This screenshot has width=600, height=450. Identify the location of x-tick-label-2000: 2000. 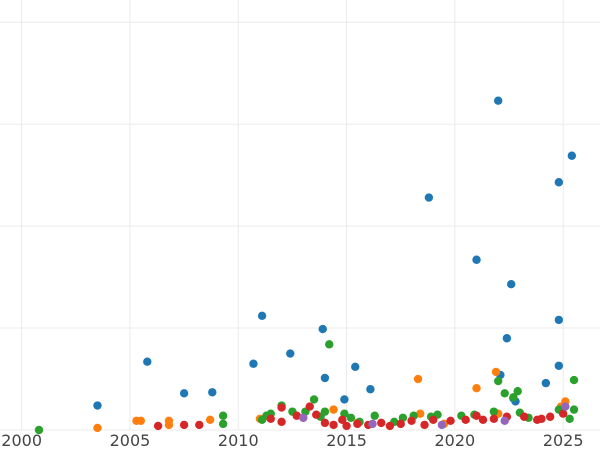
(21, 440).